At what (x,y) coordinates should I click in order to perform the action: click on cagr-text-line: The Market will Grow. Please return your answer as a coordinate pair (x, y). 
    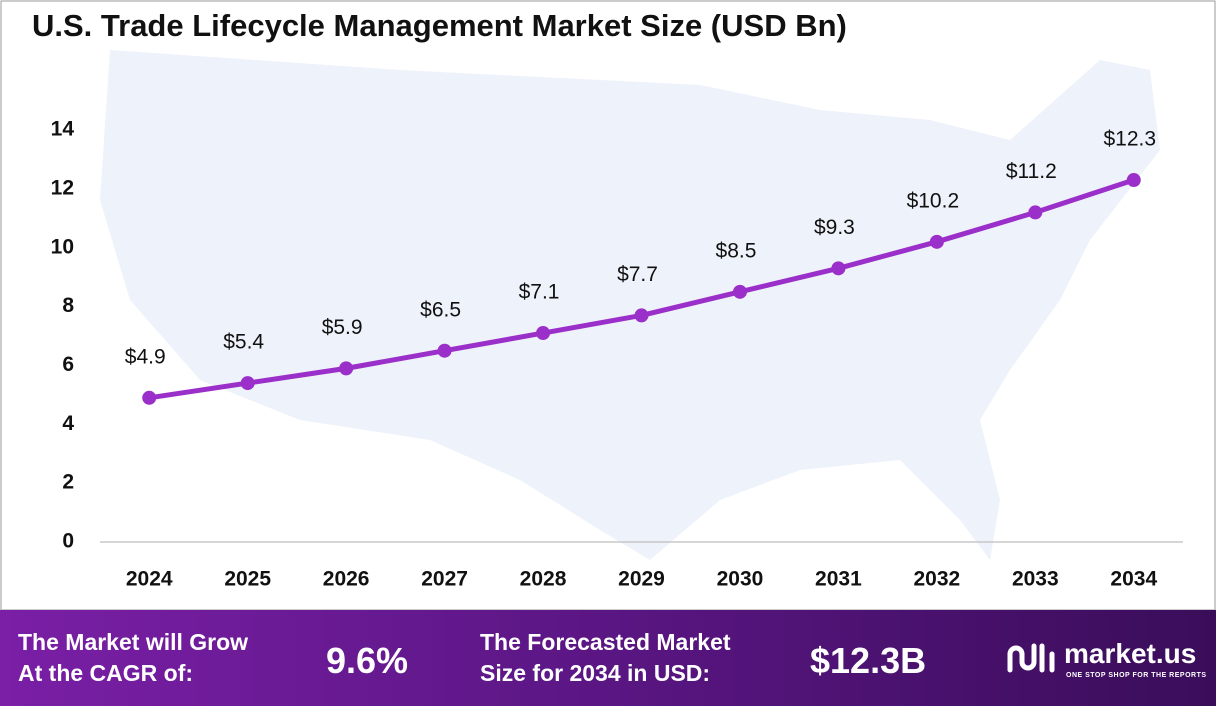
    Looking at the image, I should click on (133, 642).